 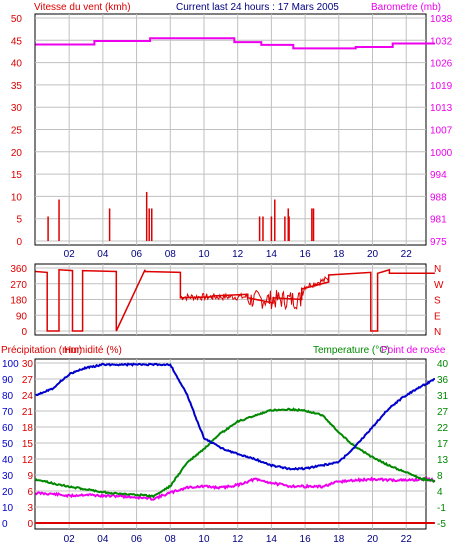 I want to click on pressure-tick-label: 994, so click(x=438, y=175).